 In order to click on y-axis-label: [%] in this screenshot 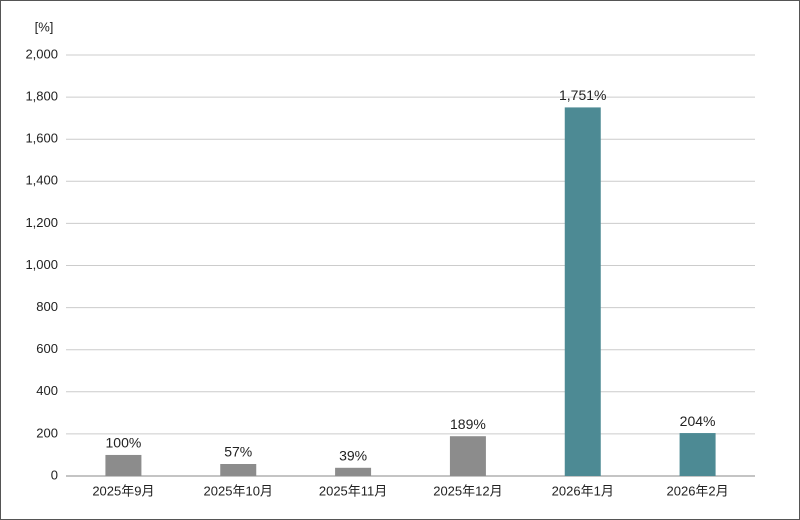, I will do `click(44, 26)`.